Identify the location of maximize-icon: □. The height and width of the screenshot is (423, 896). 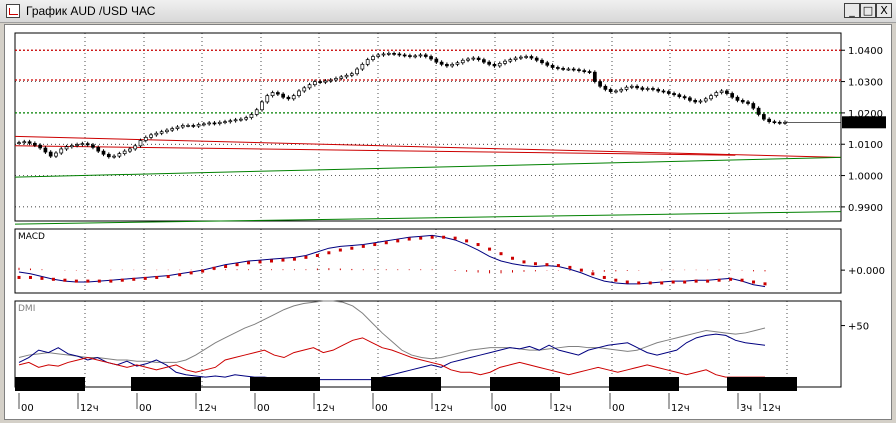
(868, 10).